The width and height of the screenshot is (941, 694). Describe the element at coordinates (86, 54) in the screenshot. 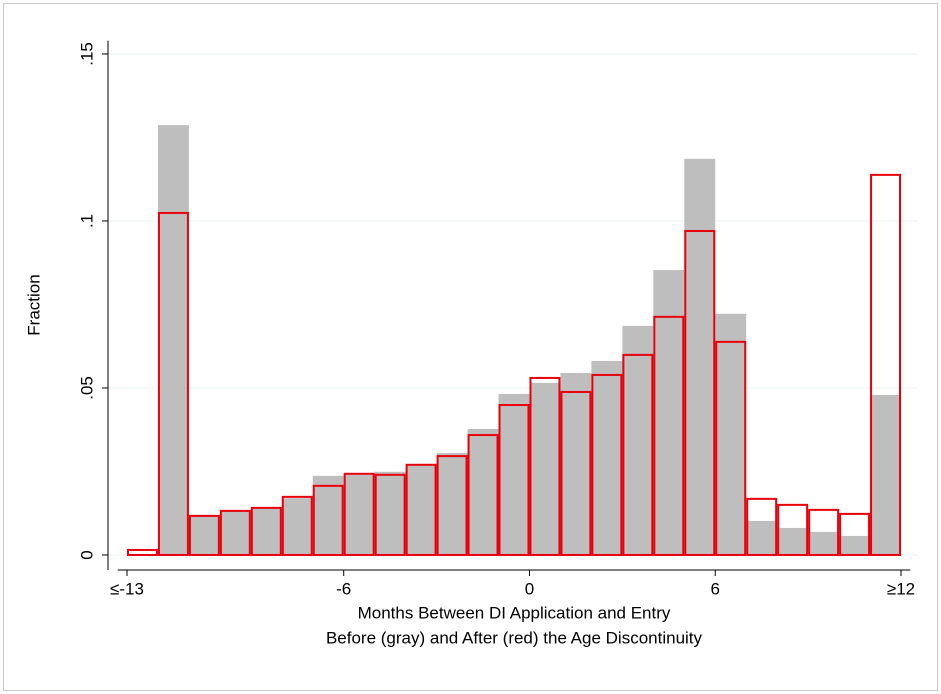

I see `y-tick-label: .15` at that location.